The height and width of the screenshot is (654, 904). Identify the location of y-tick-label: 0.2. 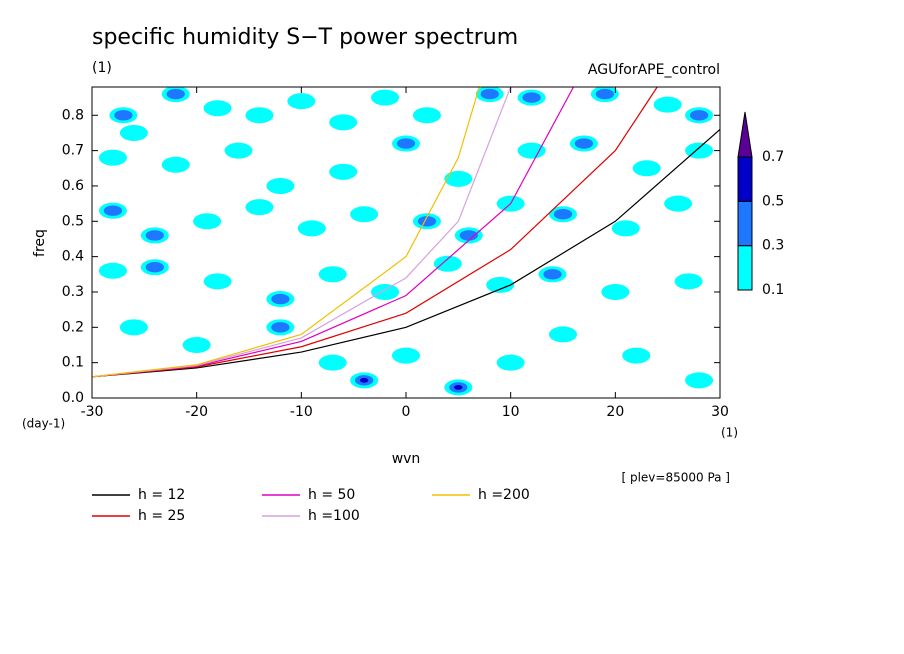
(73, 327).